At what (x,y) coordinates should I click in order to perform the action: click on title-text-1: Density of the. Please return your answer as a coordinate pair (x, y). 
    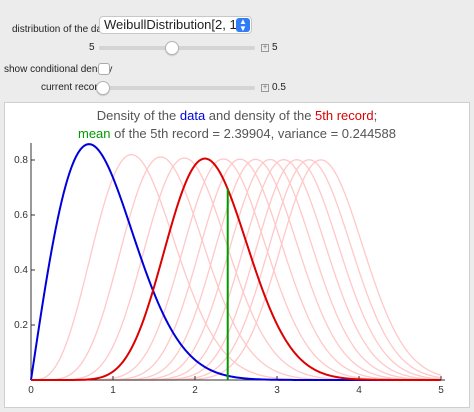
    Looking at the image, I should click on (138, 115).